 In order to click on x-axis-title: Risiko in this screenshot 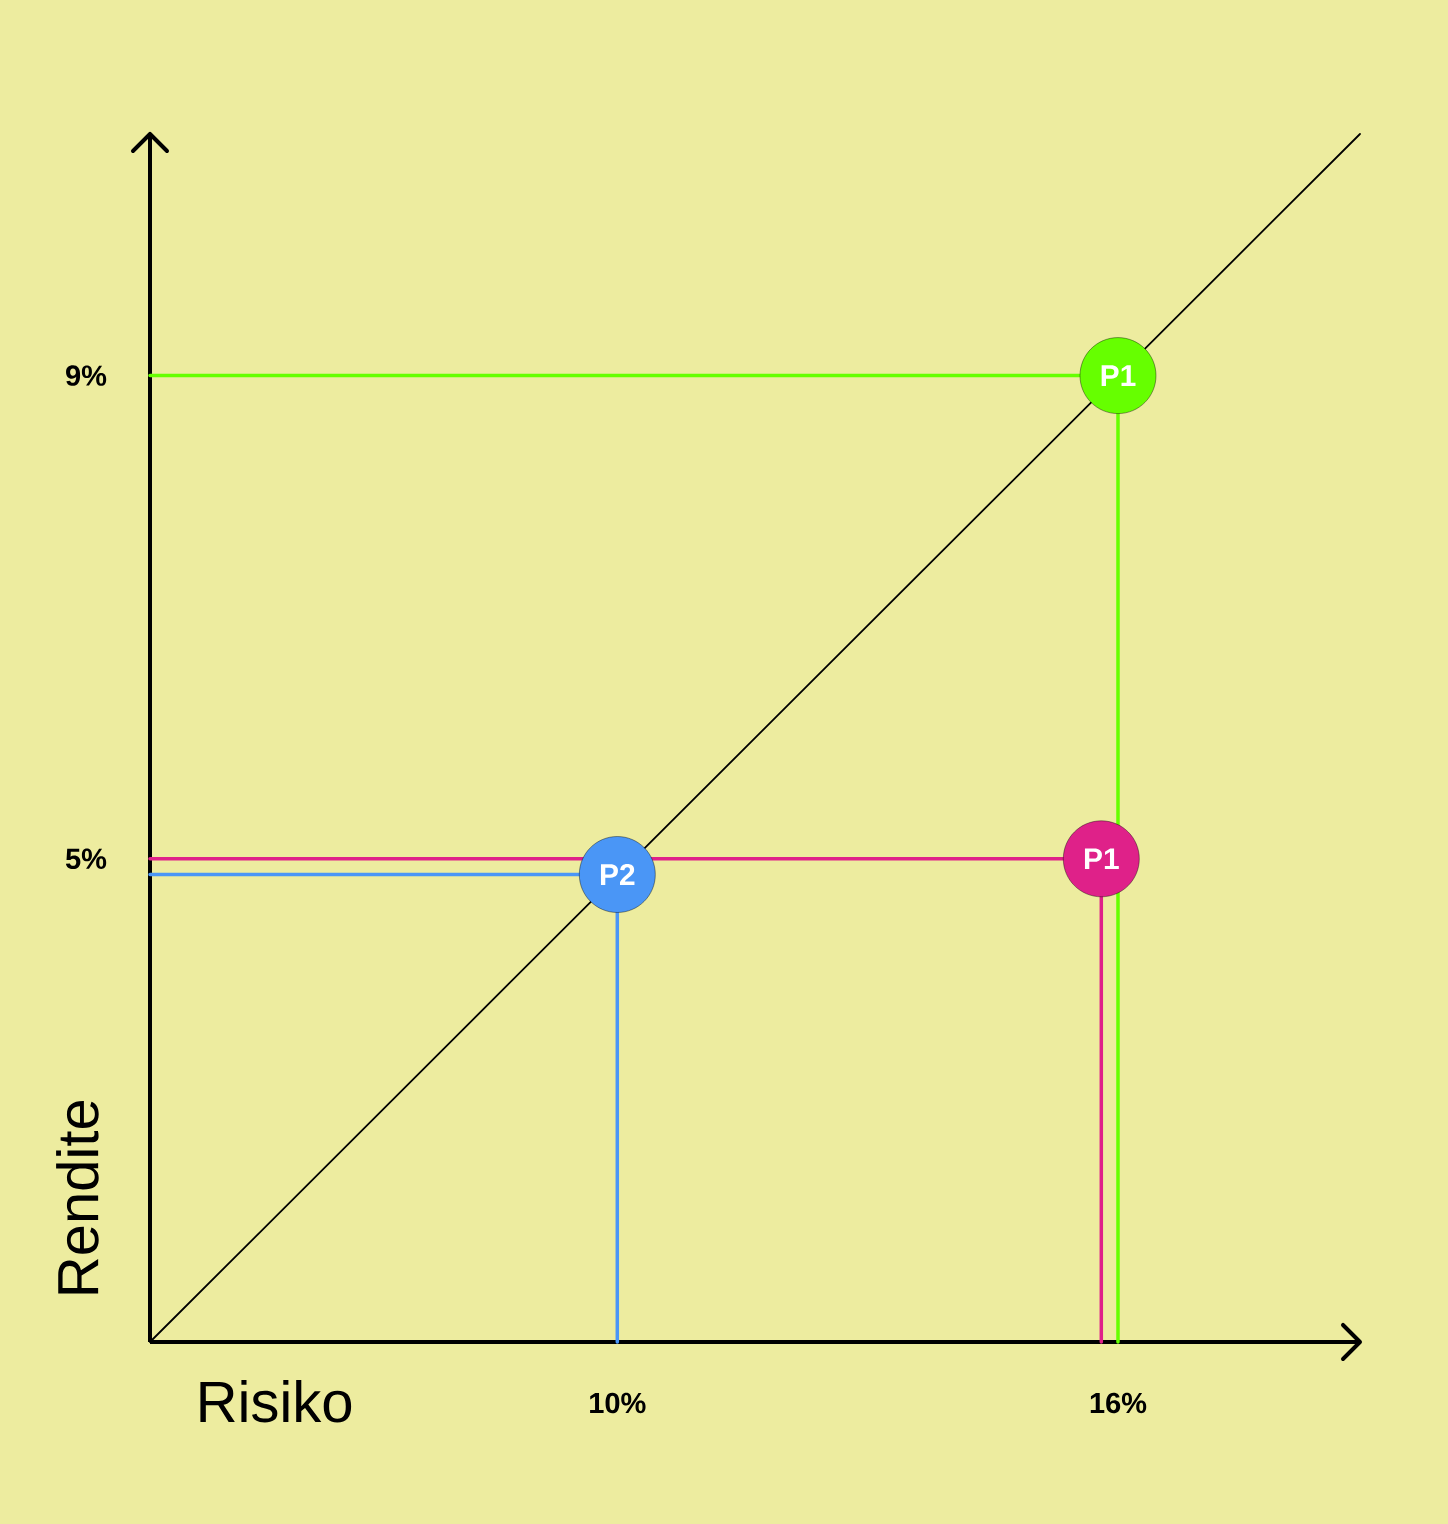, I will do `click(276, 1401)`.